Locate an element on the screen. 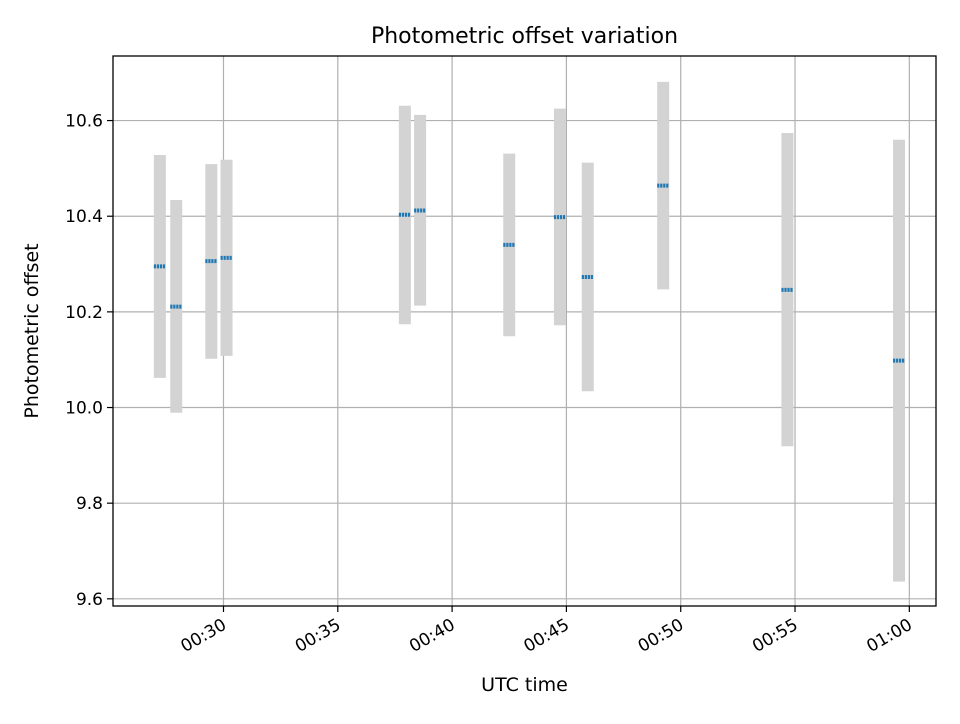 The image size is (960, 724). y-axis-label: Photometric offset is located at coordinates (32, 330).